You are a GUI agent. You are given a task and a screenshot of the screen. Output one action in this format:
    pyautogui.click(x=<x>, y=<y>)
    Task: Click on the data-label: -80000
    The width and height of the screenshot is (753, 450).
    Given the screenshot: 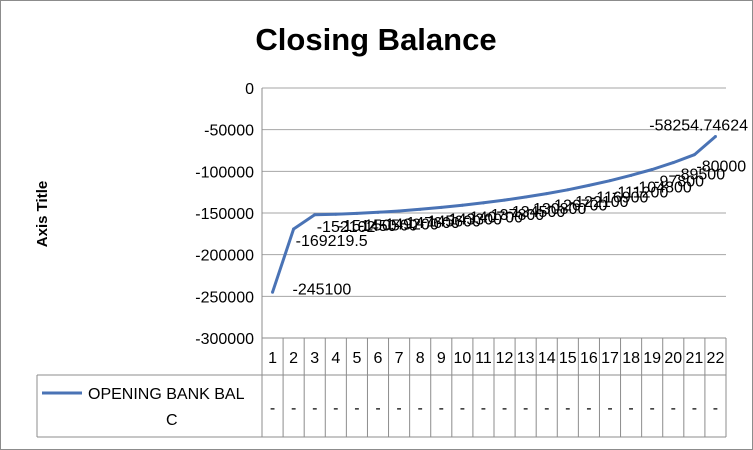 What is the action you would take?
    pyautogui.click(x=721, y=167)
    